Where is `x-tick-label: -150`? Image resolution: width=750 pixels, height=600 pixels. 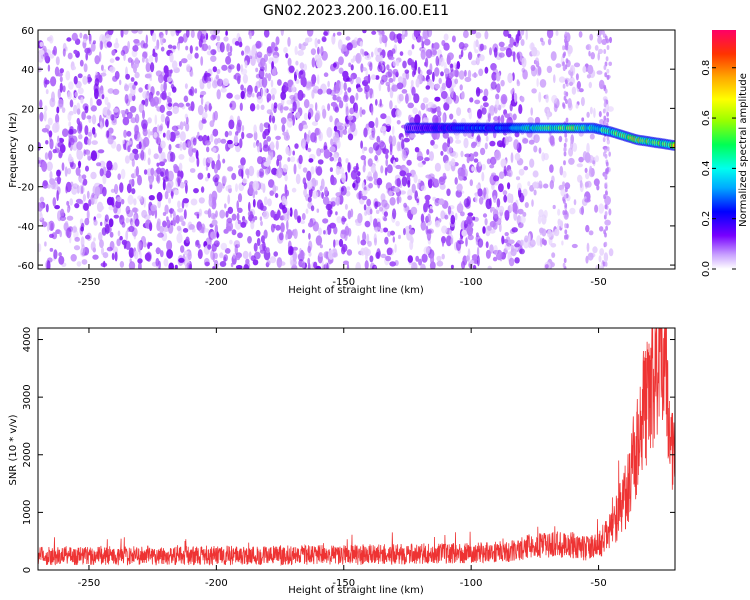
x-tick-label: -150 is located at coordinates (343, 282).